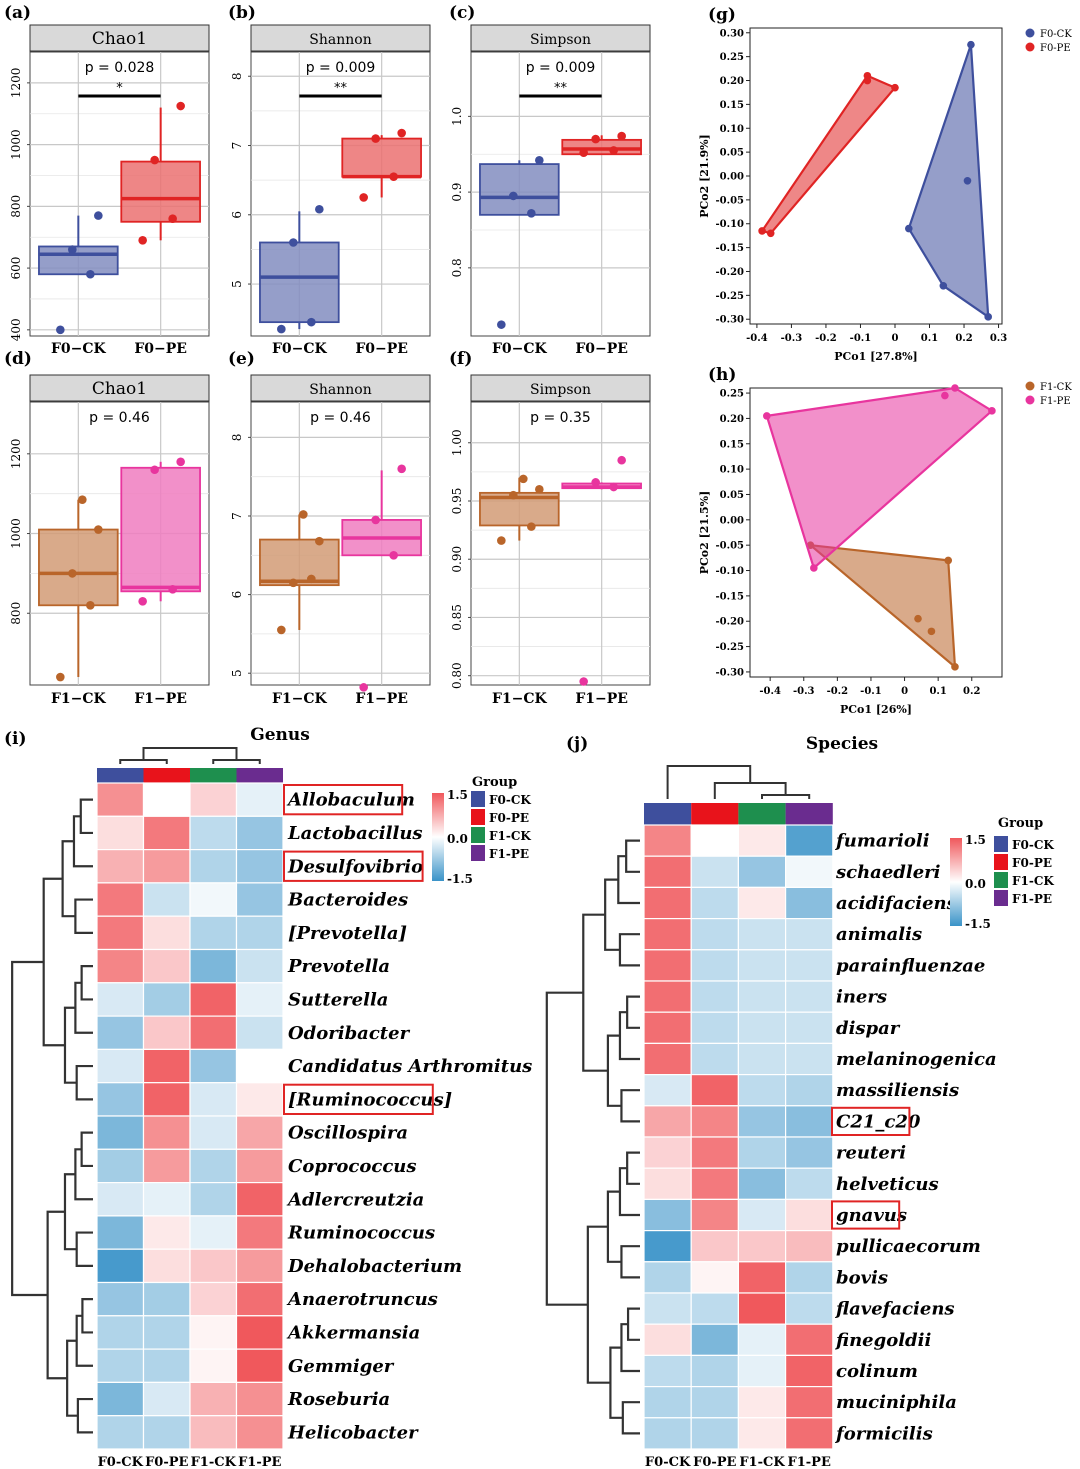  I want to click on scale-label: -1.5, so click(460, 879).